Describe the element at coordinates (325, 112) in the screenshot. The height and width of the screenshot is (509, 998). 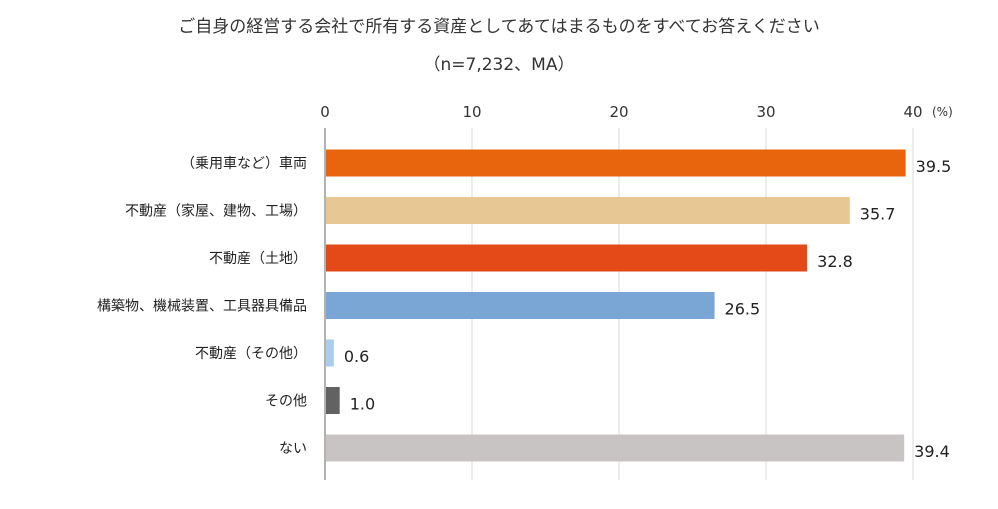
I see `x-tick-label: 0` at that location.